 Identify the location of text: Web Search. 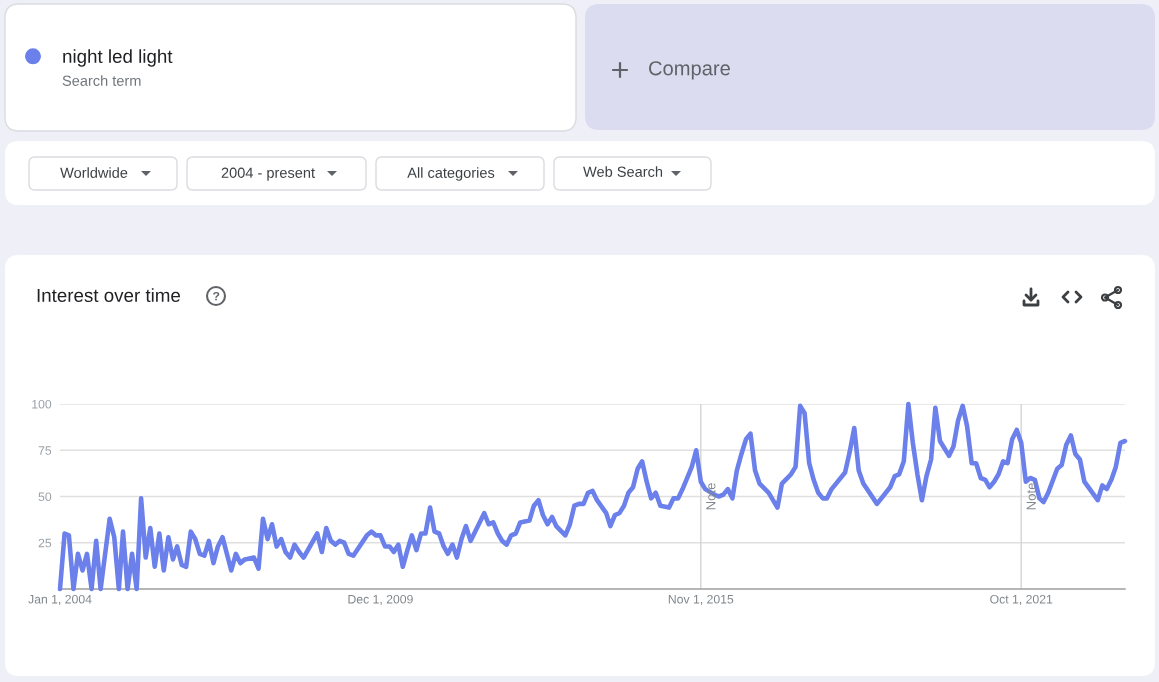
(623, 171).